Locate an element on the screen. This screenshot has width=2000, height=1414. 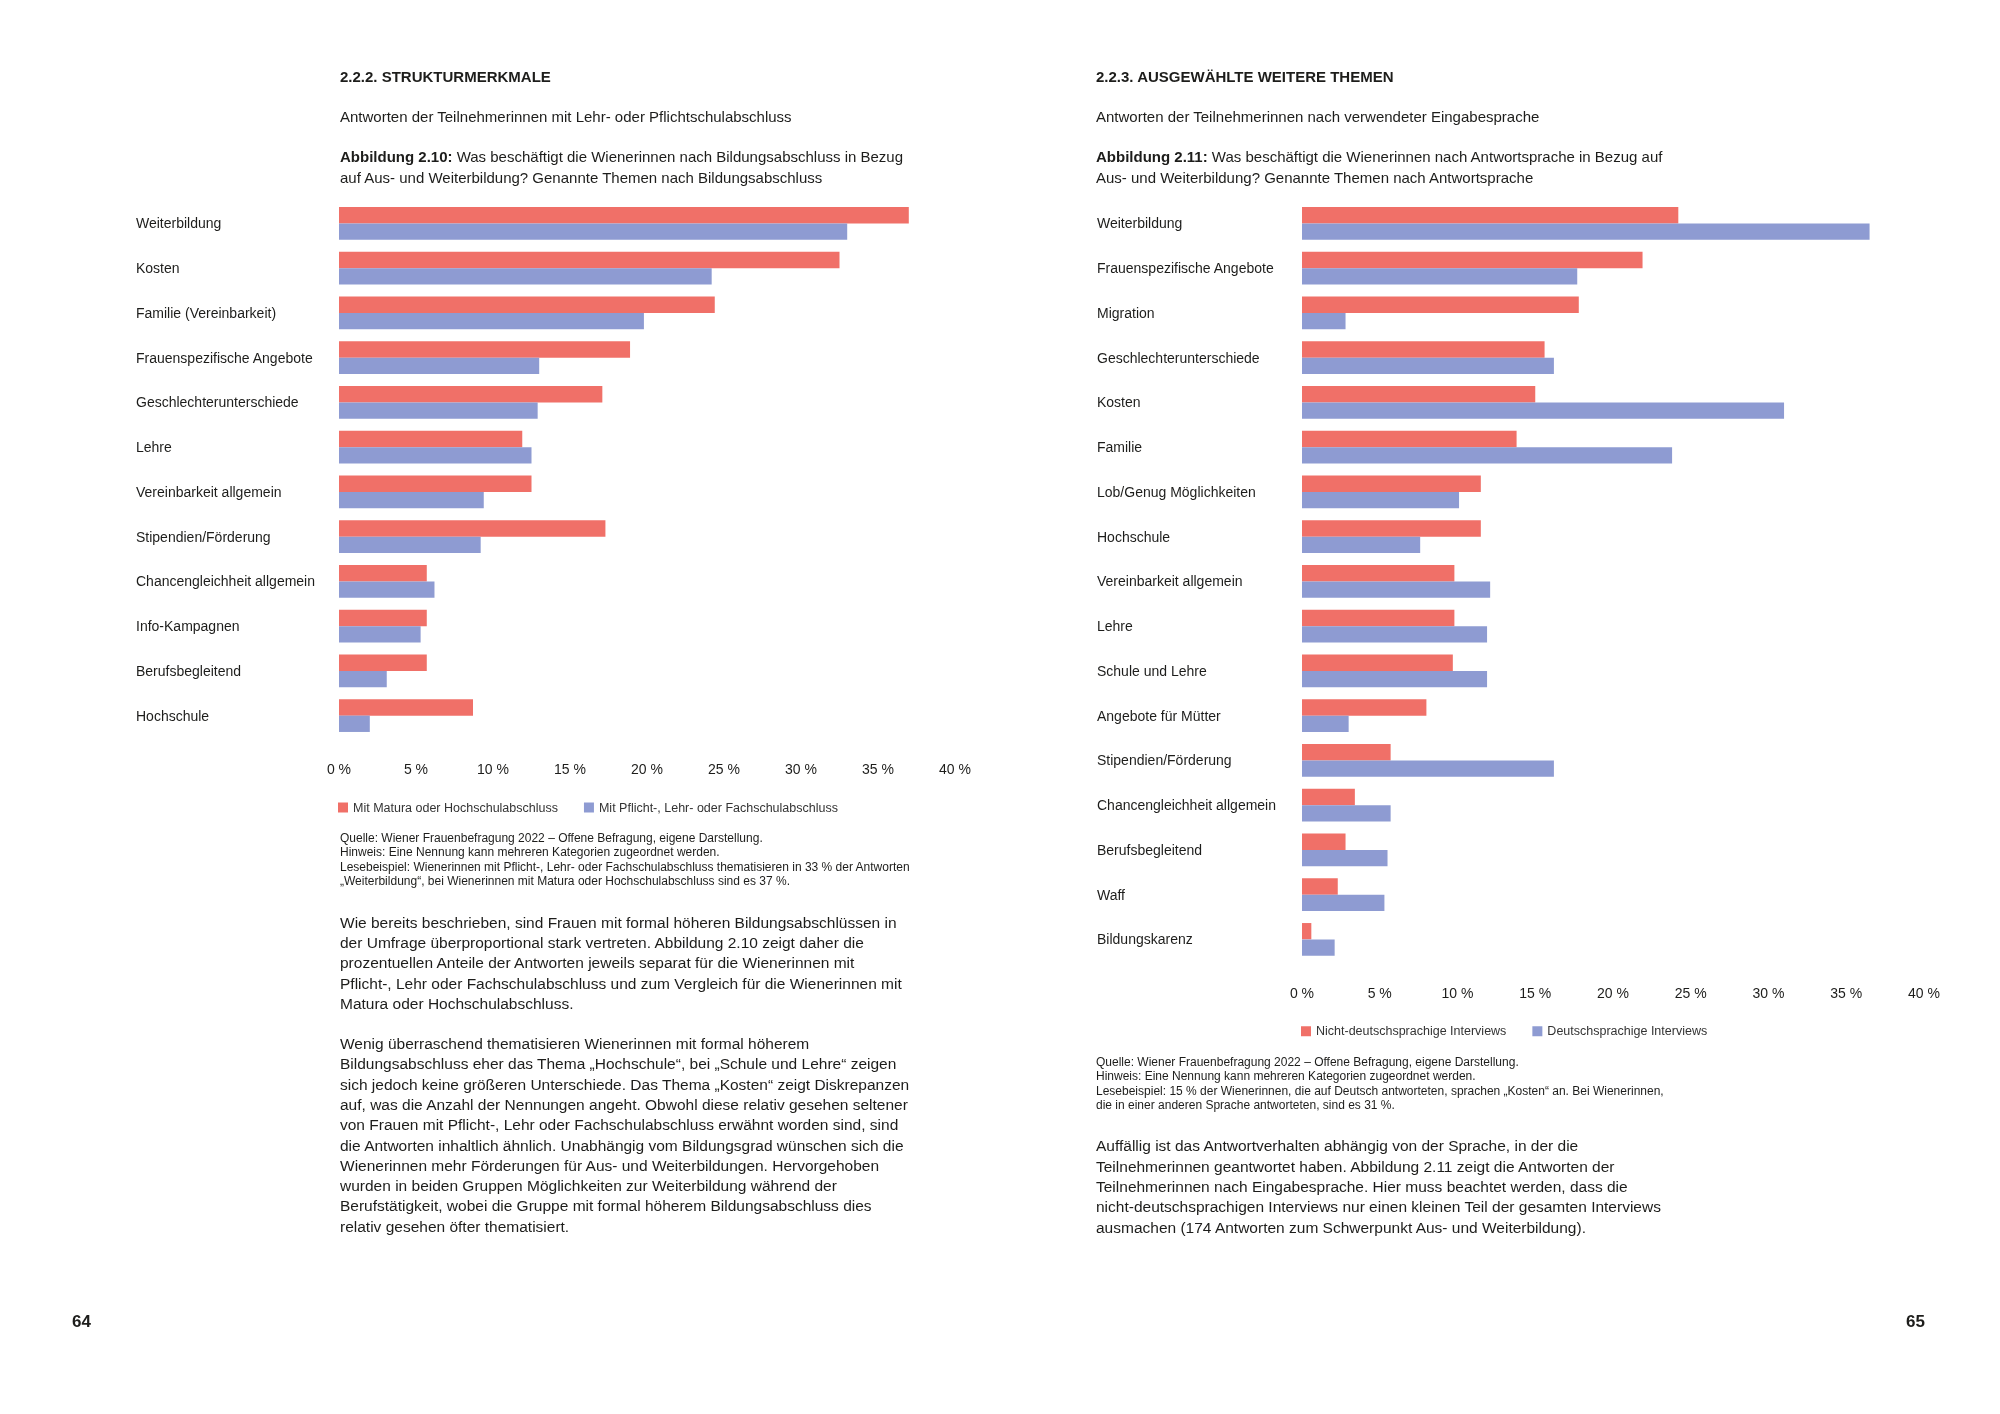
legend-label: Deutschsprachige Interviews is located at coordinates (1627, 1031).